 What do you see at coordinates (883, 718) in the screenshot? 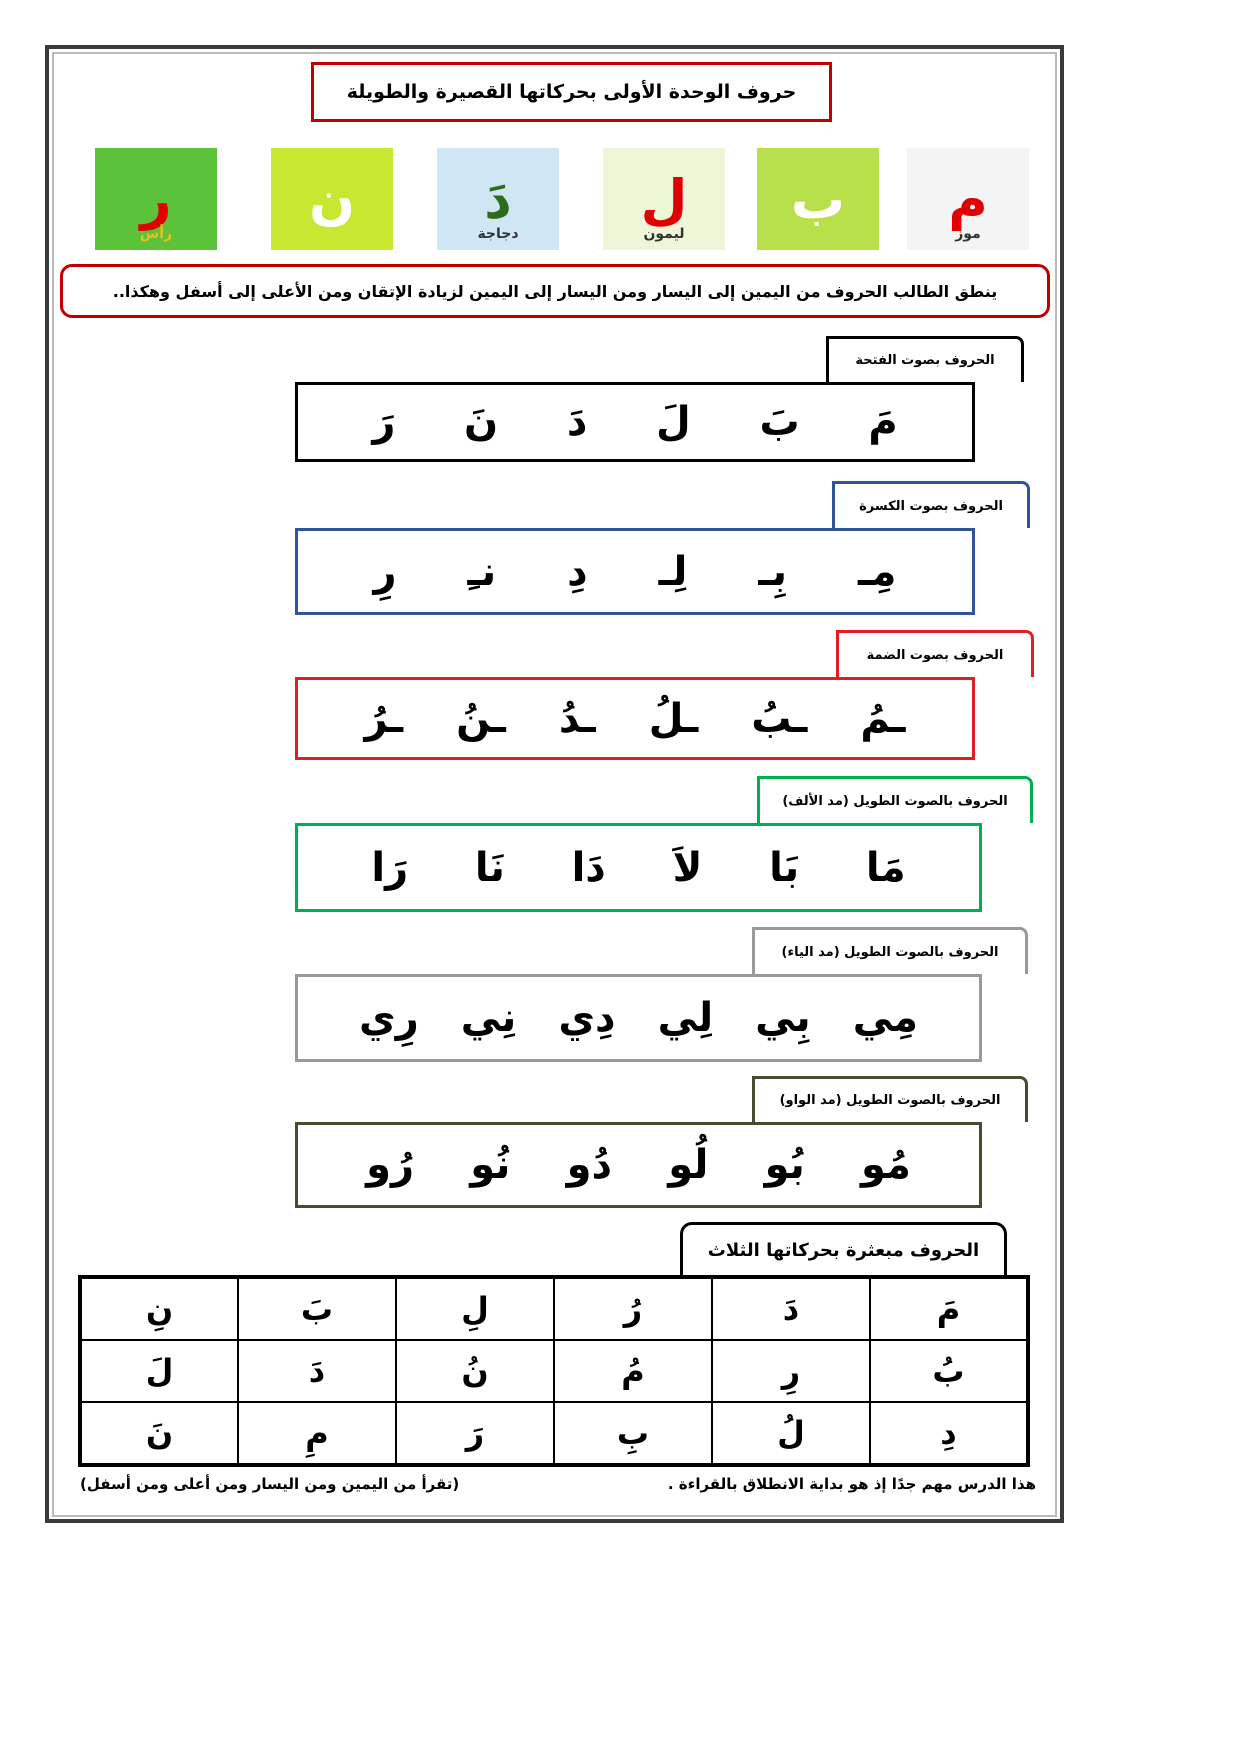
I see `letter: ـمُ` at bounding box center [883, 718].